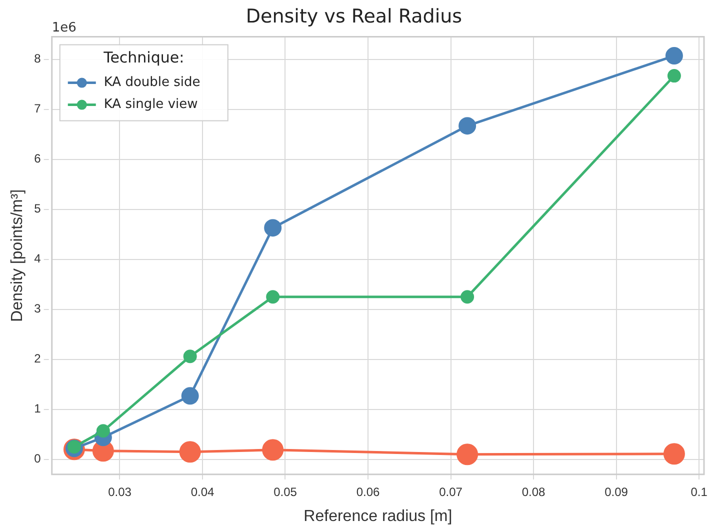 The width and height of the screenshot is (718, 532). What do you see at coordinates (17, 255) in the screenshot?
I see `y-axis-title: Density [points/m³]` at bounding box center [17, 255].